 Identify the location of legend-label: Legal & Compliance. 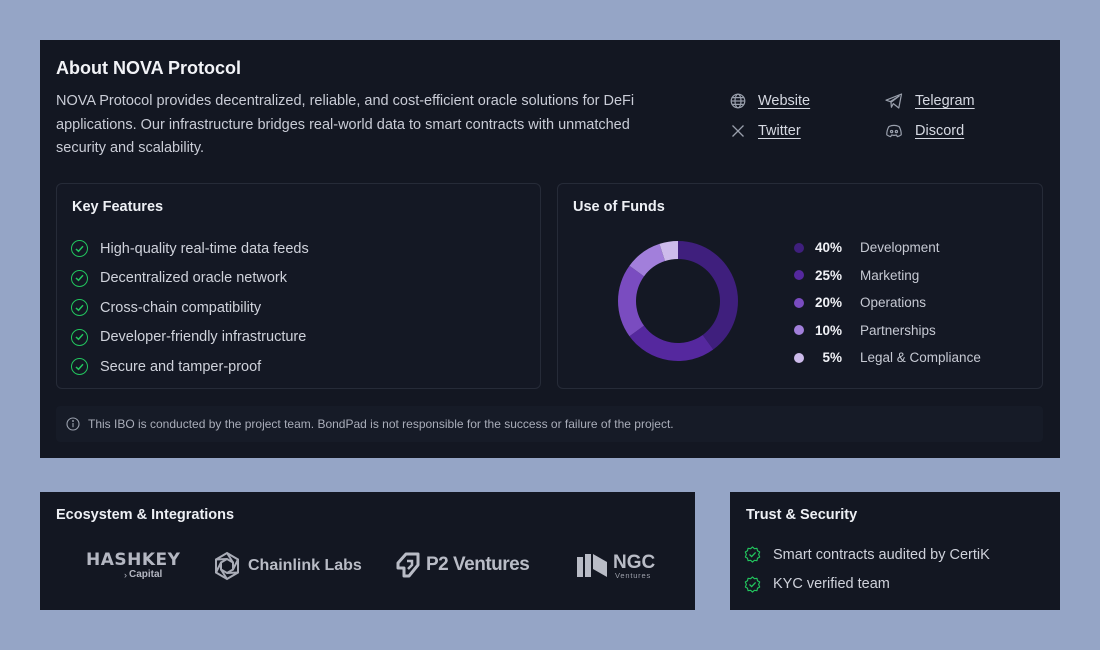
(920, 358).